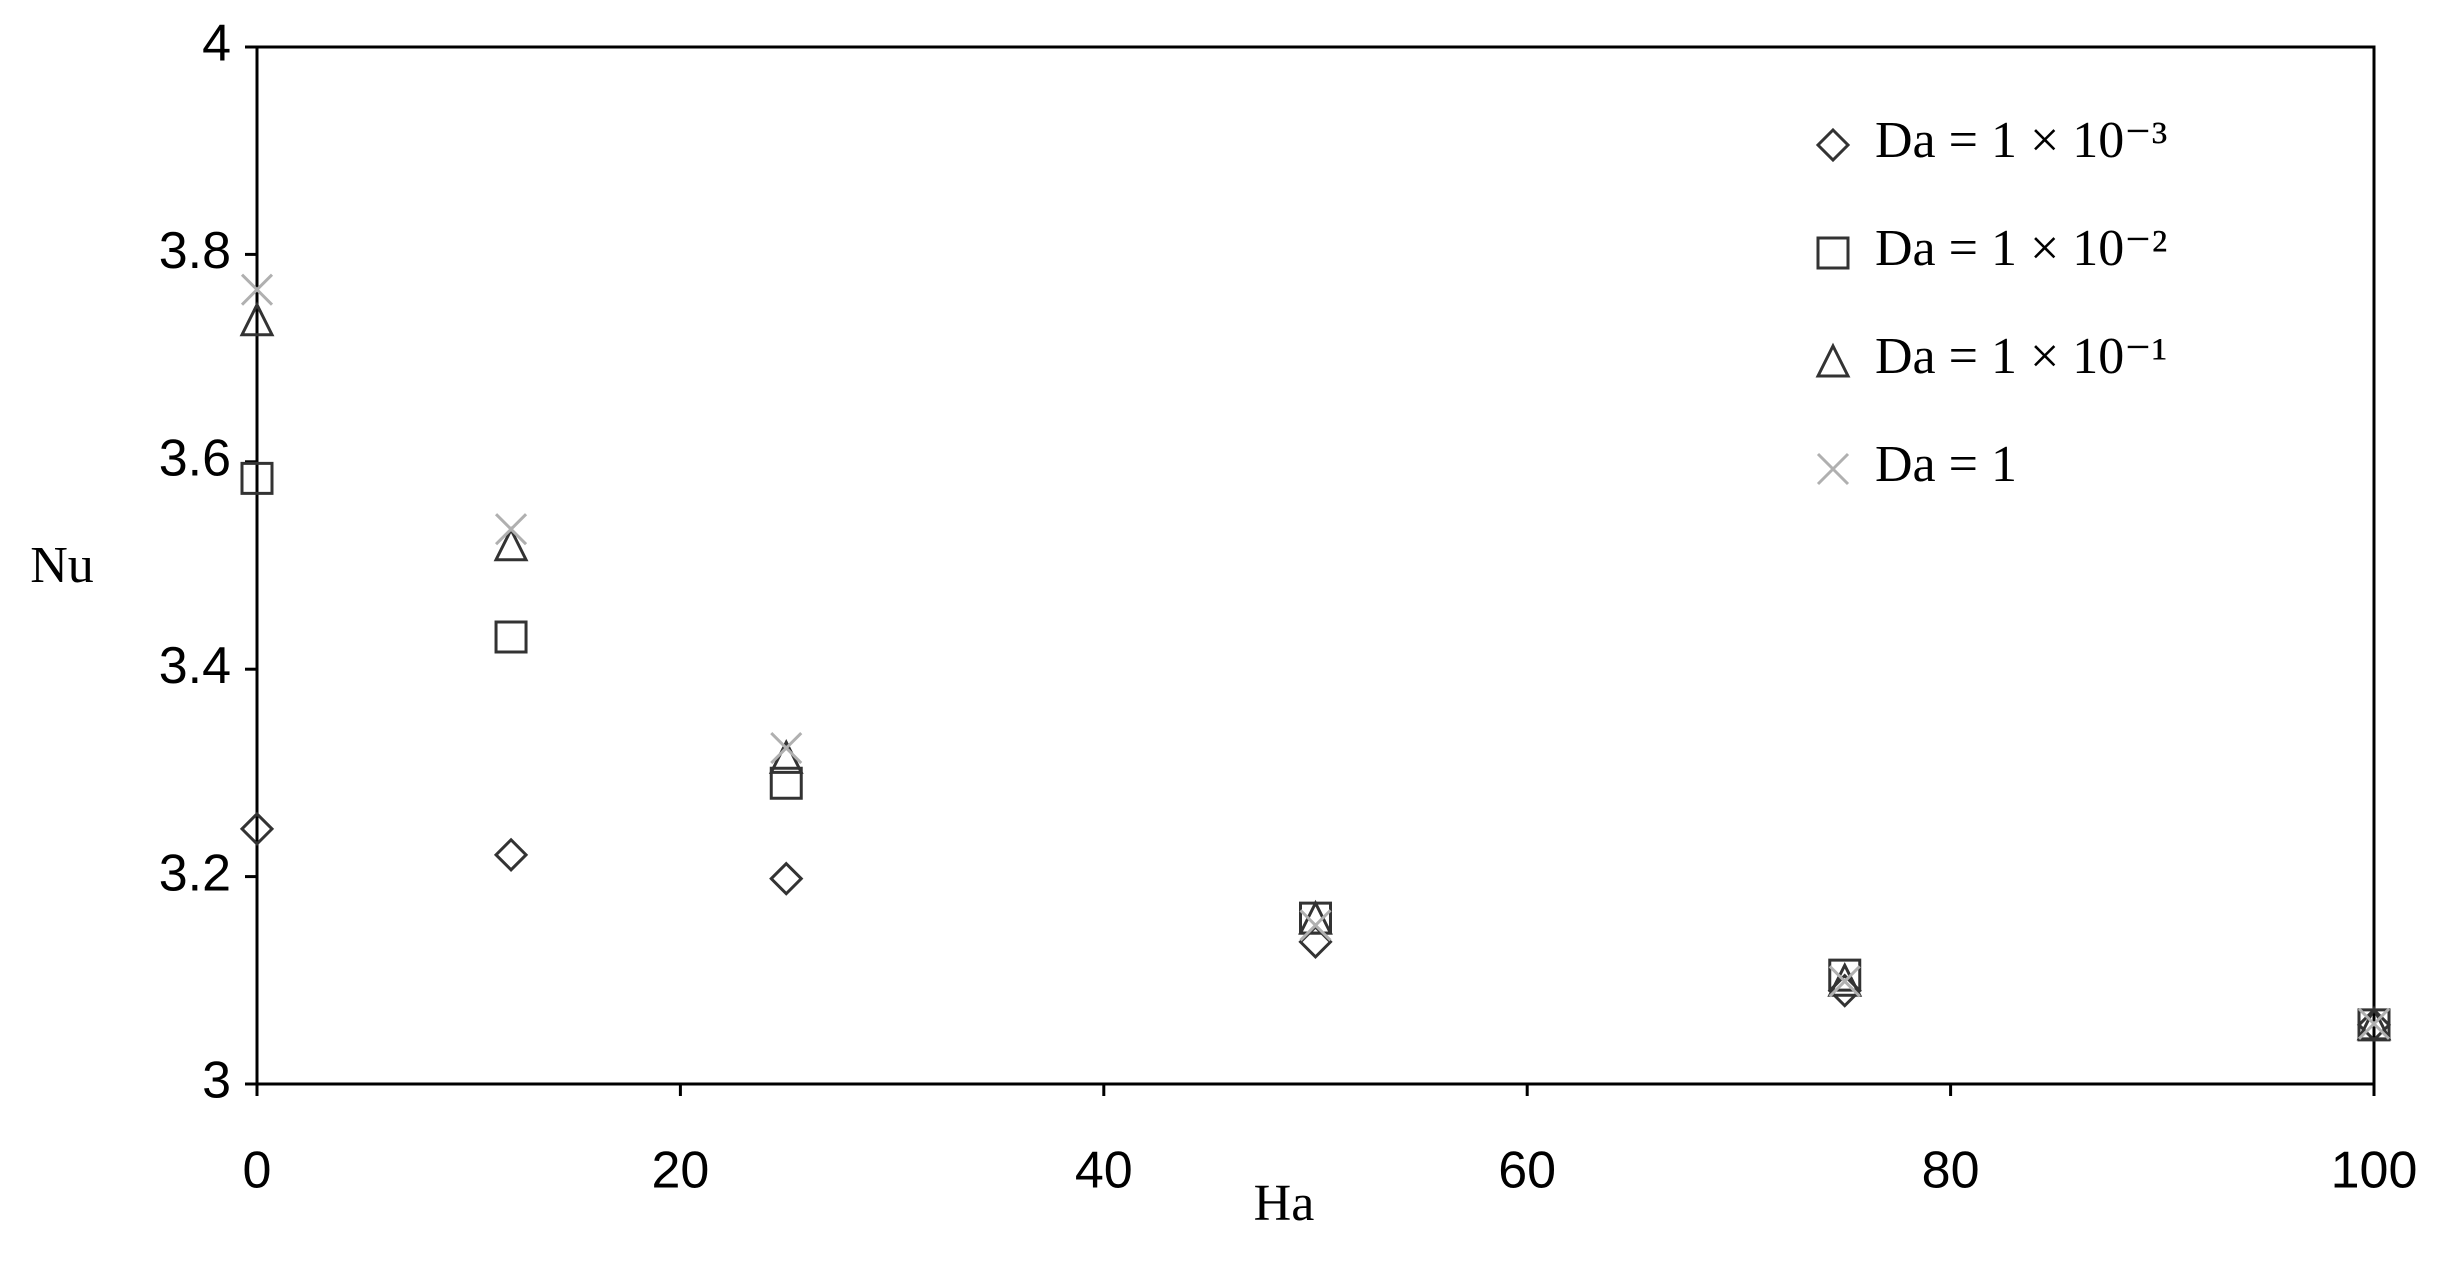 Image resolution: width=2442 pixels, height=1265 pixels. I want to click on x-tick-label: 100, so click(2374, 1171).